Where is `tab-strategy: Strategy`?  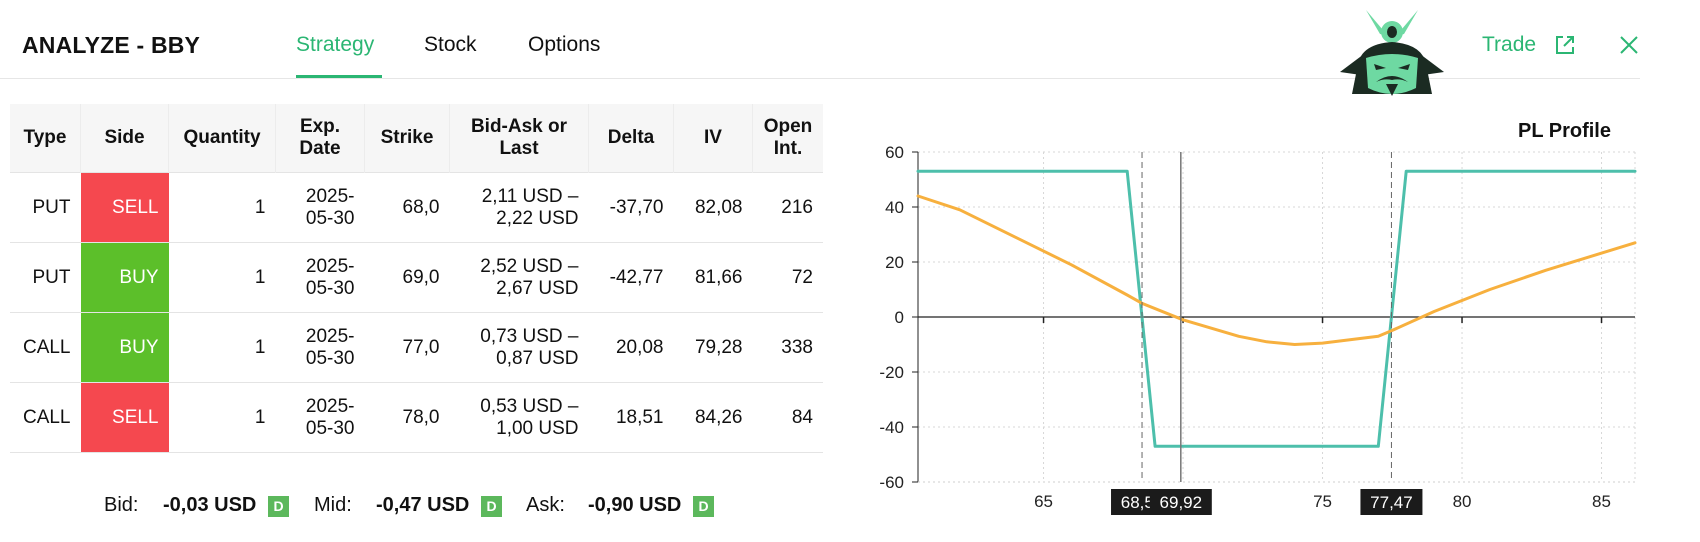
tab-strategy: Strategy is located at coordinates (335, 44).